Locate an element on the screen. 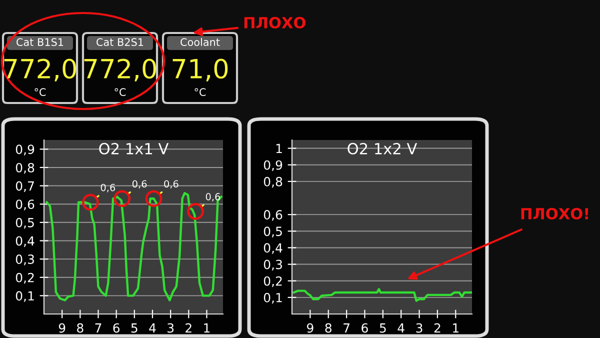 This screenshot has height=338, width=600. chart-title: O2 1x1 V is located at coordinates (134, 148).